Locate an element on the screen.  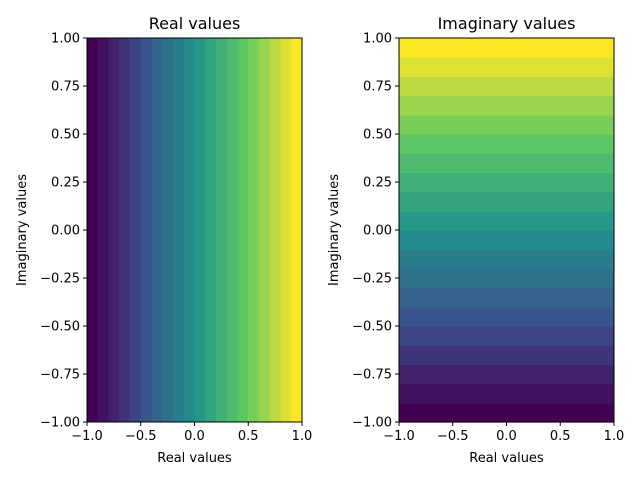
chart-title: Imaginary values is located at coordinates (507, 23).